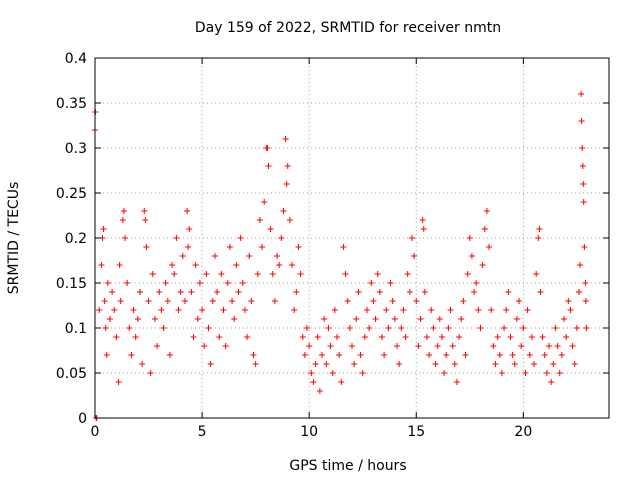  I want to click on y-tick-label: 0.15, so click(71, 284).